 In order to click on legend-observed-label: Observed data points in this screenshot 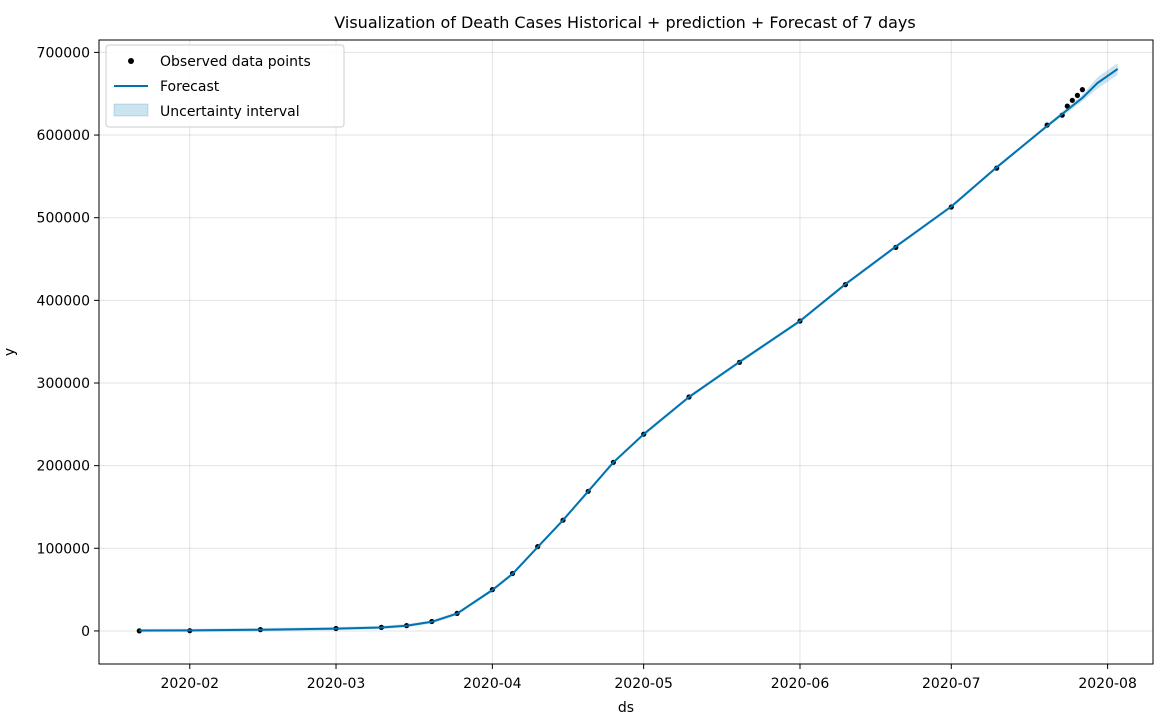, I will do `click(235, 62)`.